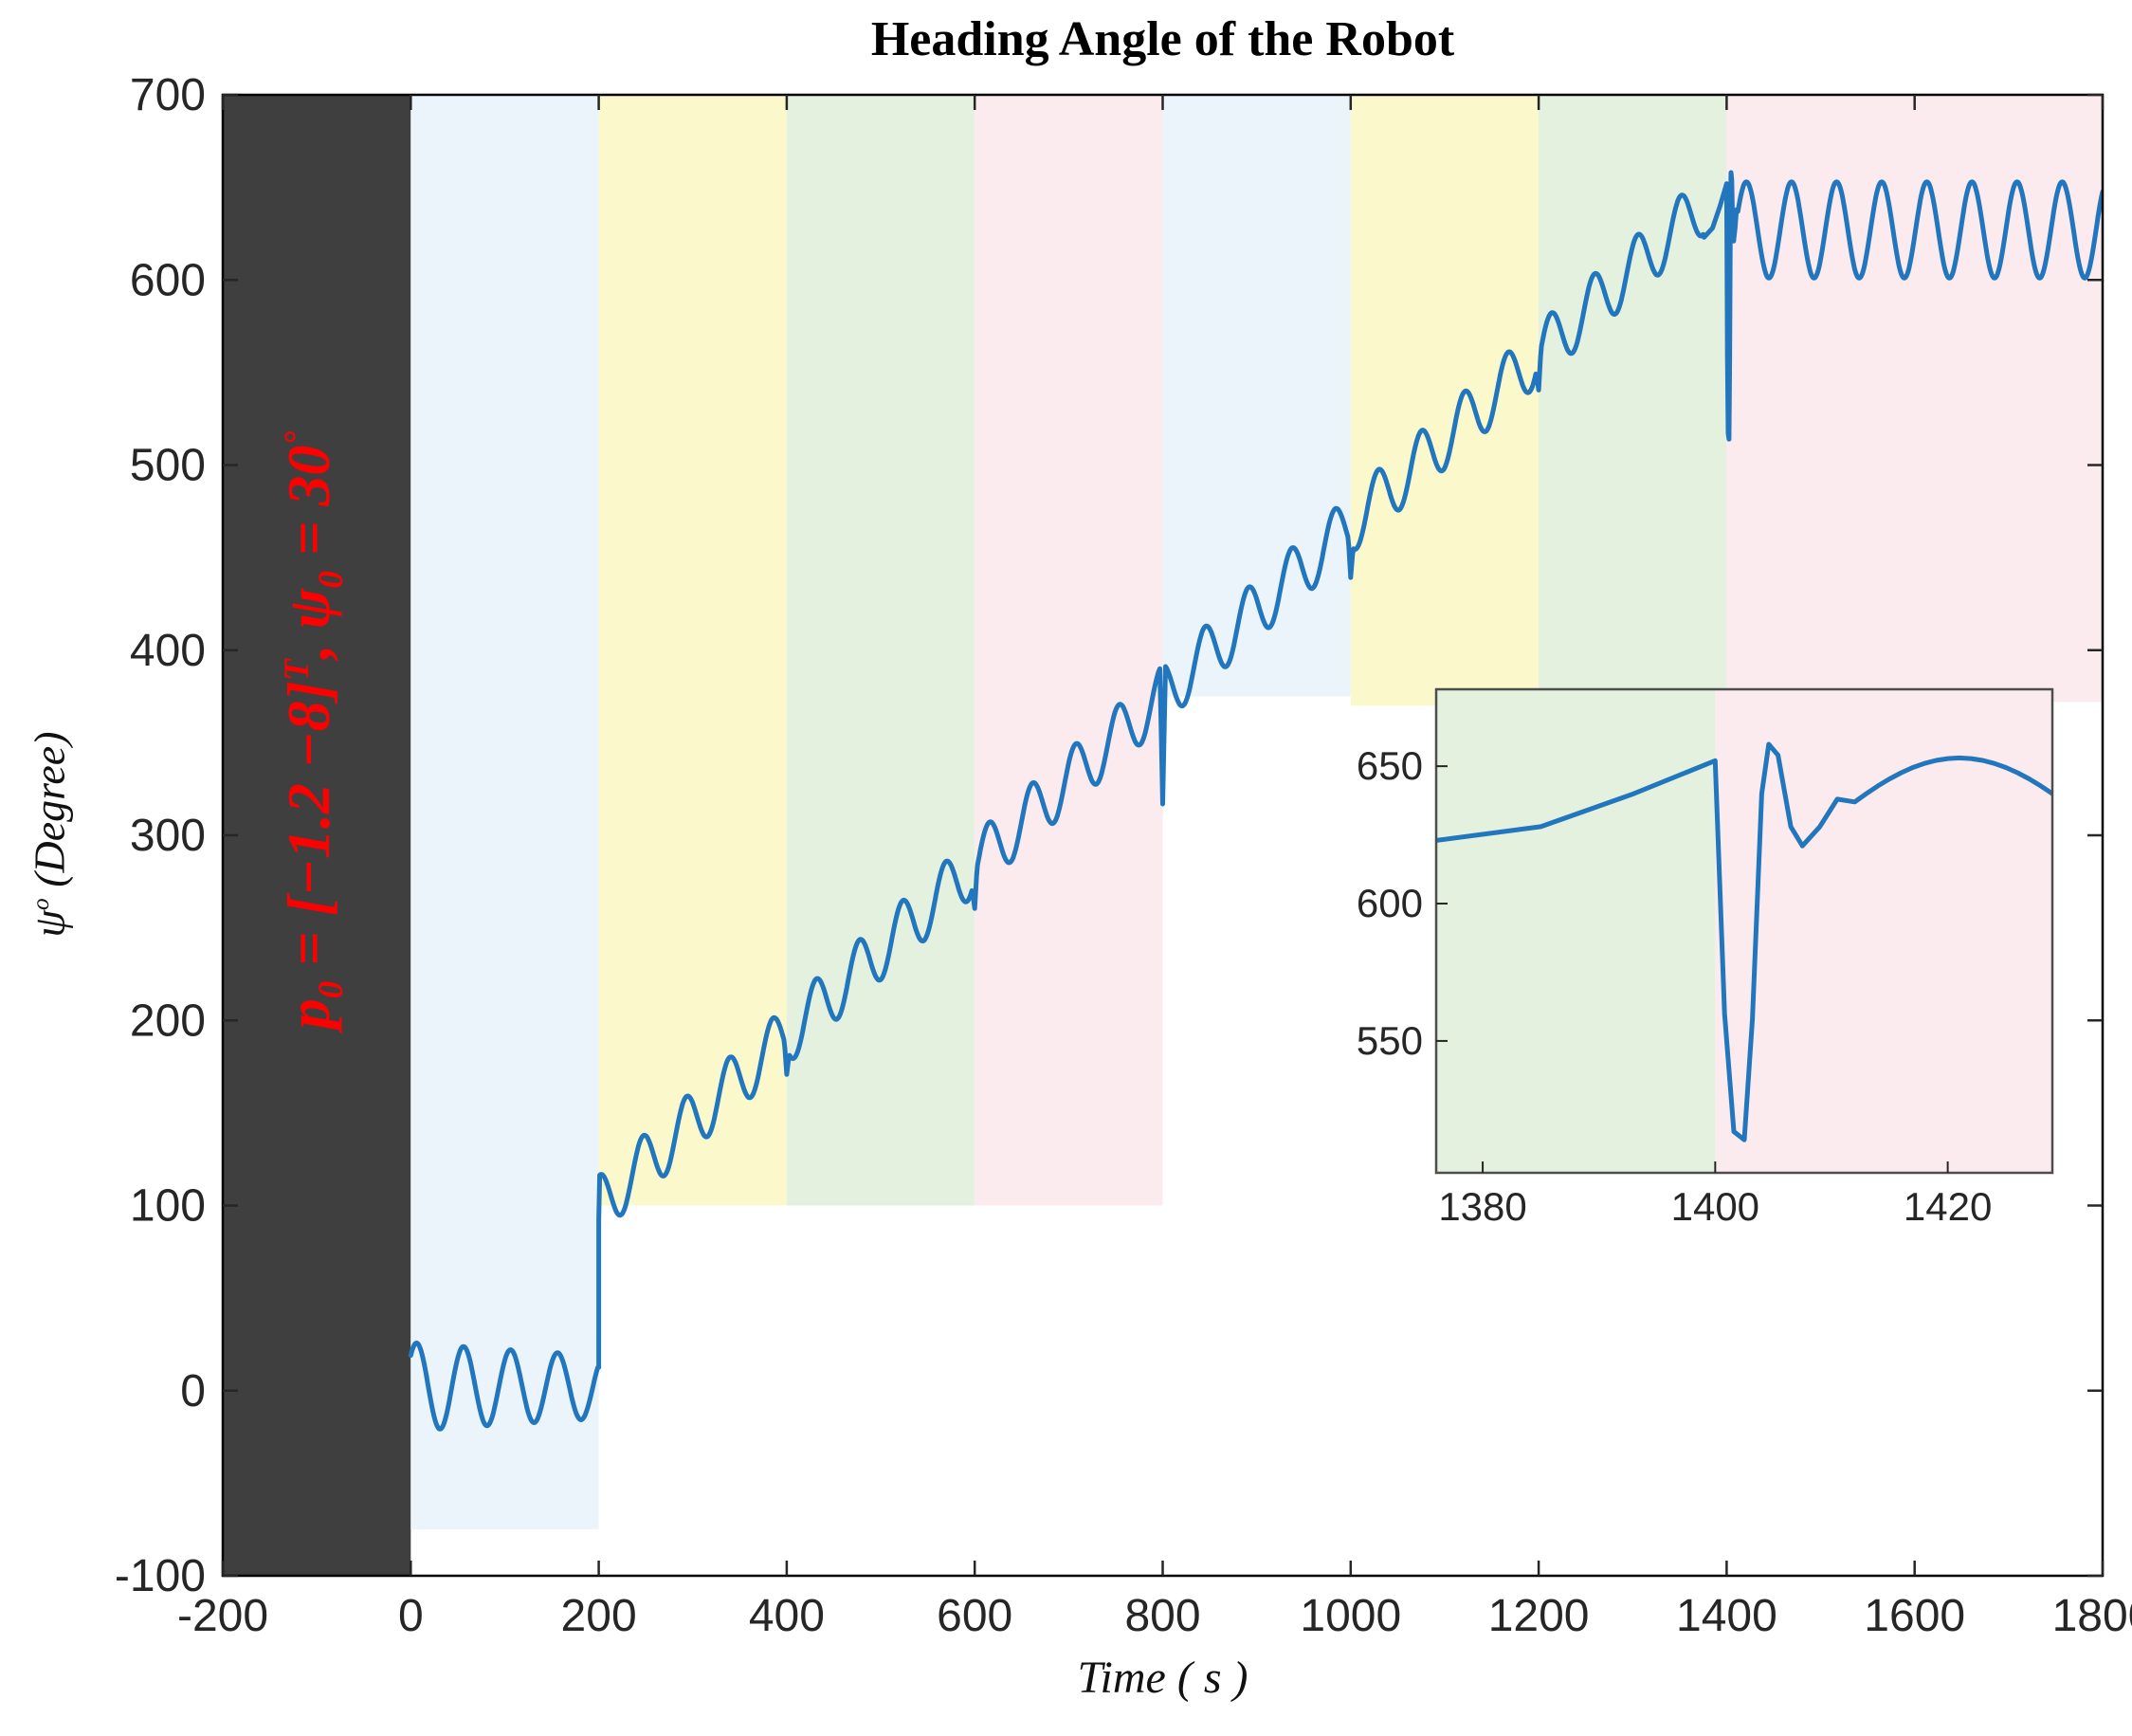  I want to click on y-tick-label: 300, so click(168, 836).